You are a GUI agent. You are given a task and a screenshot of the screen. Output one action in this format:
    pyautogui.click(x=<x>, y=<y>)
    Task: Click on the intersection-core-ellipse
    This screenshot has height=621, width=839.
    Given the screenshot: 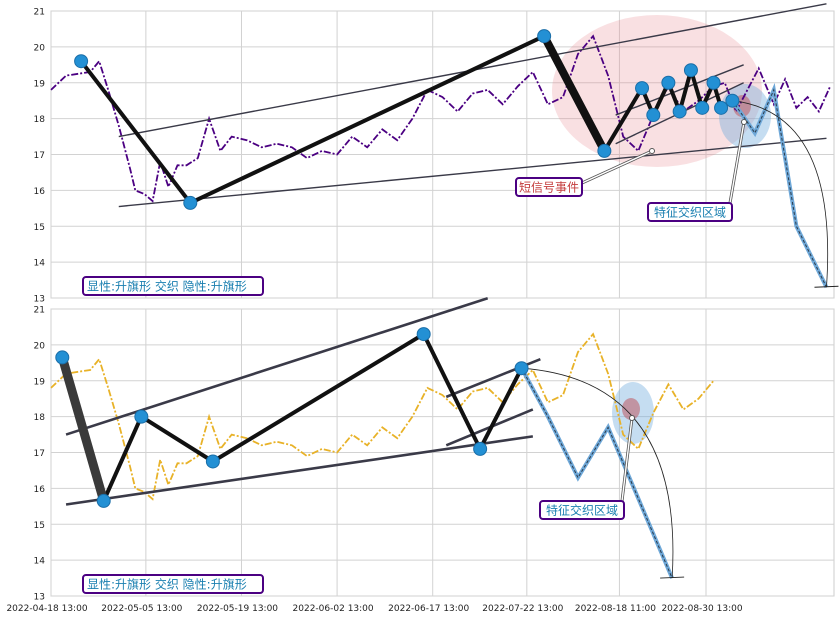 What is the action you would take?
    pyautogui.click(x=631, y=409)
    